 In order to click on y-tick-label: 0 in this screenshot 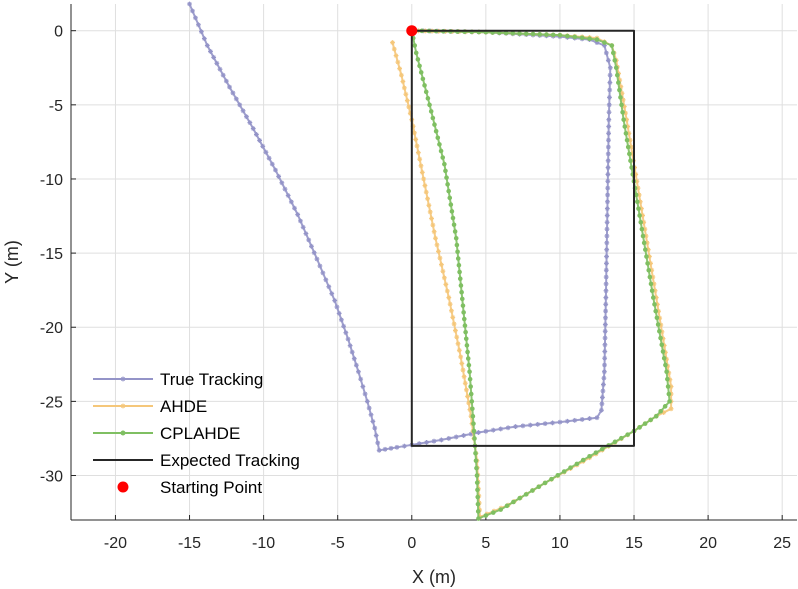, I will do `click(58, 32)`.